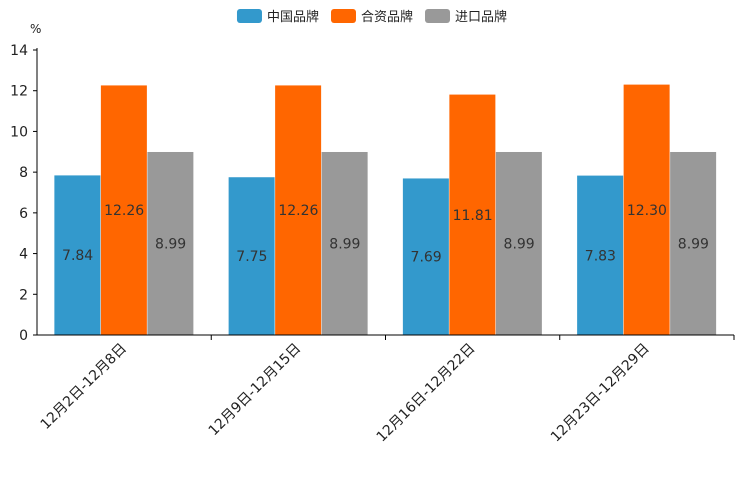  What do you see at coordinates (23, 336) in the screenshot?
I see `y-tick-label: 0` at bounding box center [23, 336].